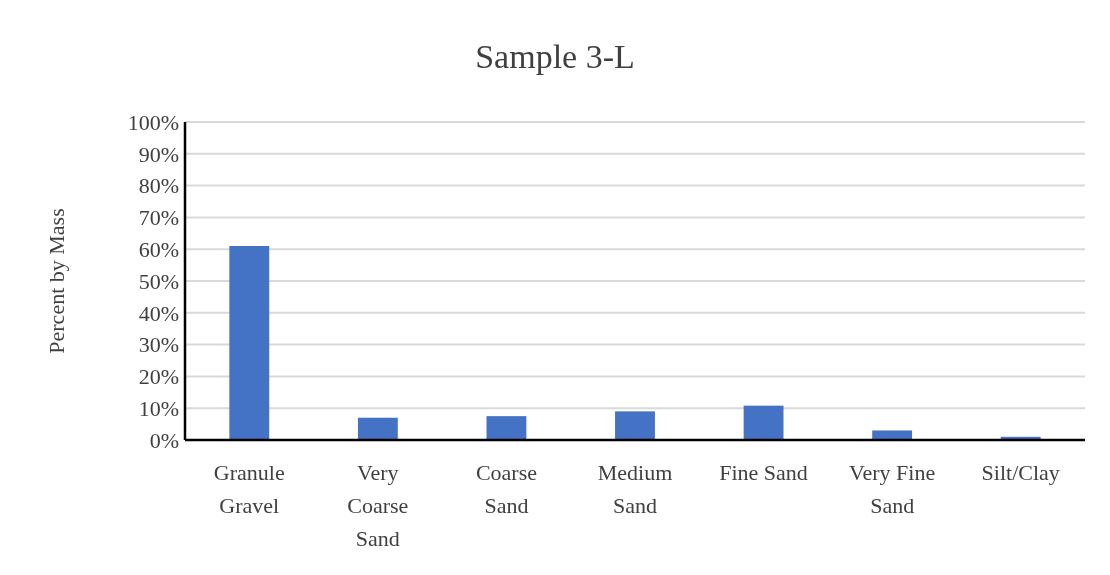 The width and height of the screenshot is (1110, 575). Describe the element at coordinates (1020, 472) in the screenshot. I see `x-tick-label: Silt/Clay` at that location.